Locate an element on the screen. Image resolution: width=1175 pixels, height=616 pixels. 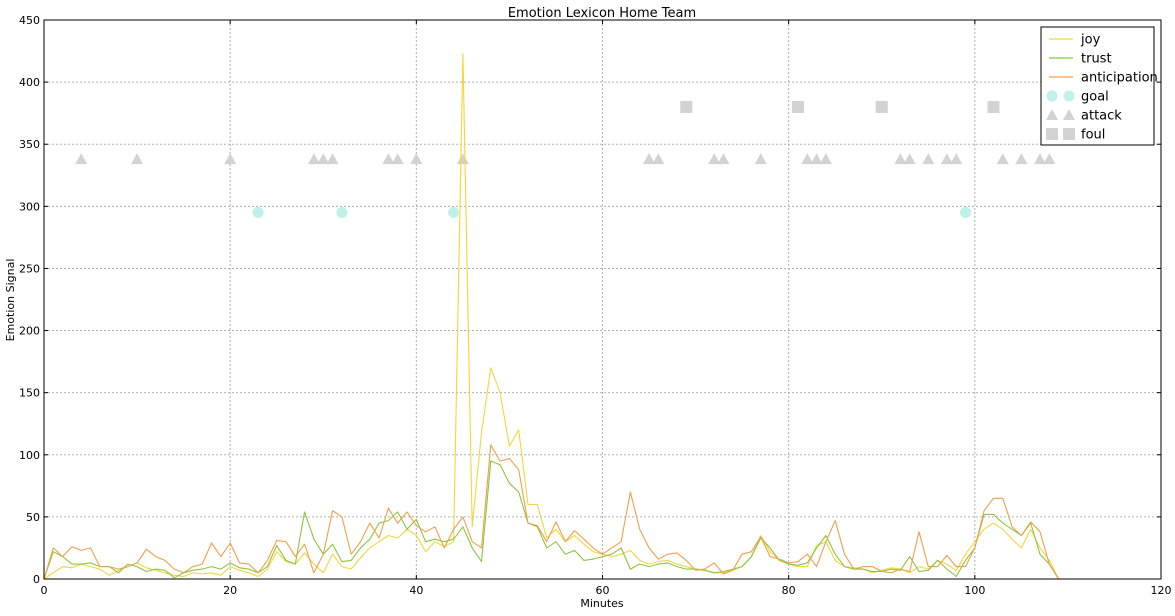
x-tick-label: 40 is located at coordinates (416, 590).